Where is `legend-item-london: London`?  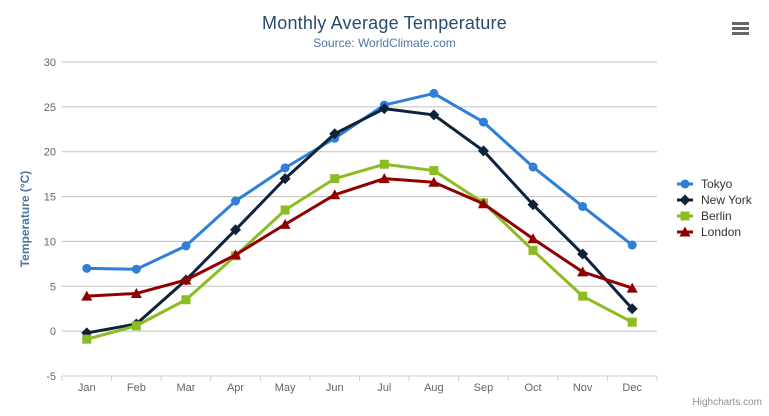
legend-item-london: London is located at coordinates (714, 232).